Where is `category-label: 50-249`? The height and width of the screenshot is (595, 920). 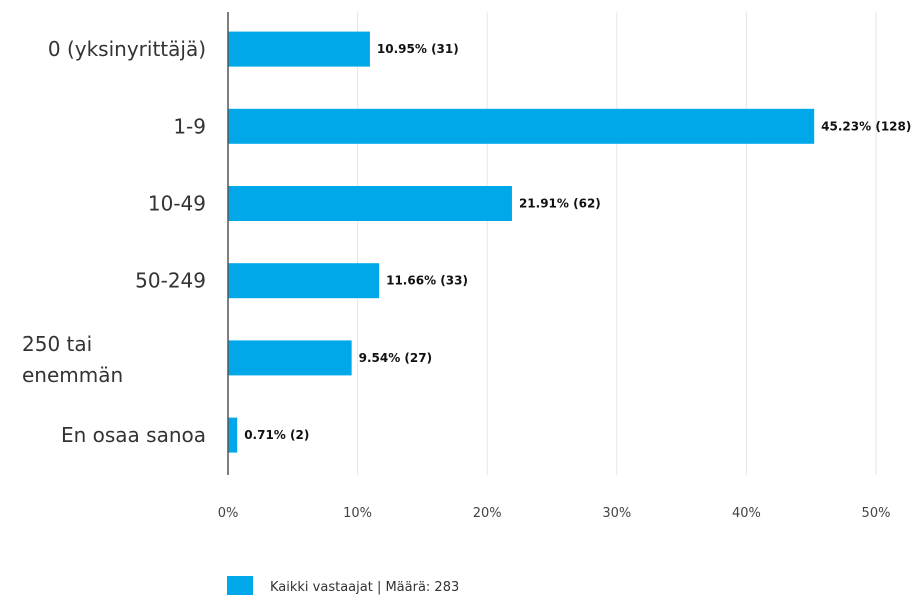
category-label: 50-249 is located at coordinates (170, 281).